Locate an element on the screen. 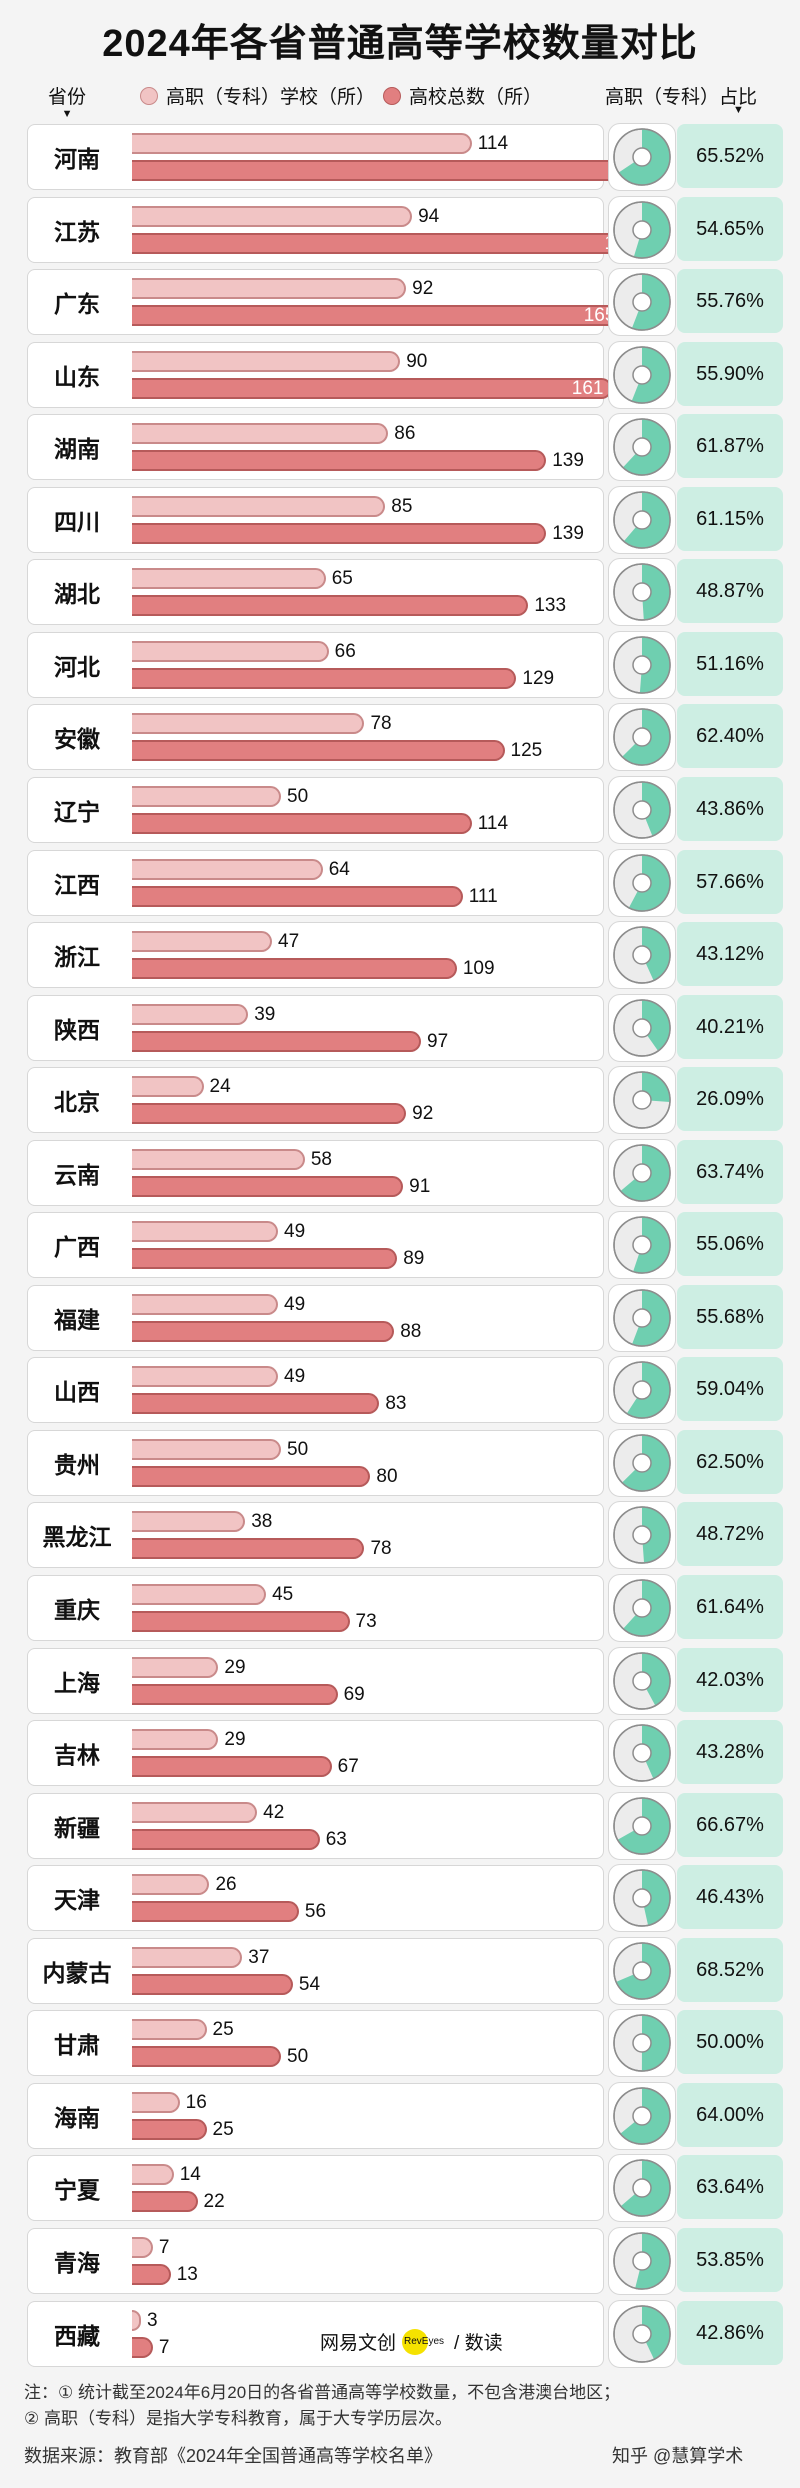 Image resolution: width=800 pixels, height=2488 pixels. province-row: 青海 7 13 is located at coordinates (315, 2261).